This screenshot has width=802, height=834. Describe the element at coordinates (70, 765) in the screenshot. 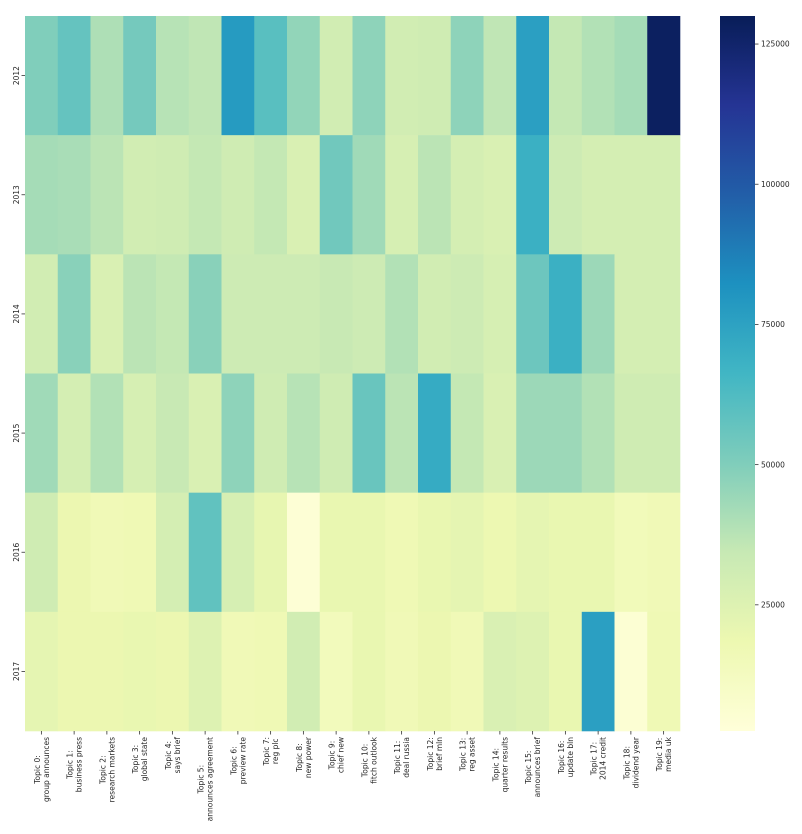

I see `x-tick-label-line: Topic 1:` at that location.